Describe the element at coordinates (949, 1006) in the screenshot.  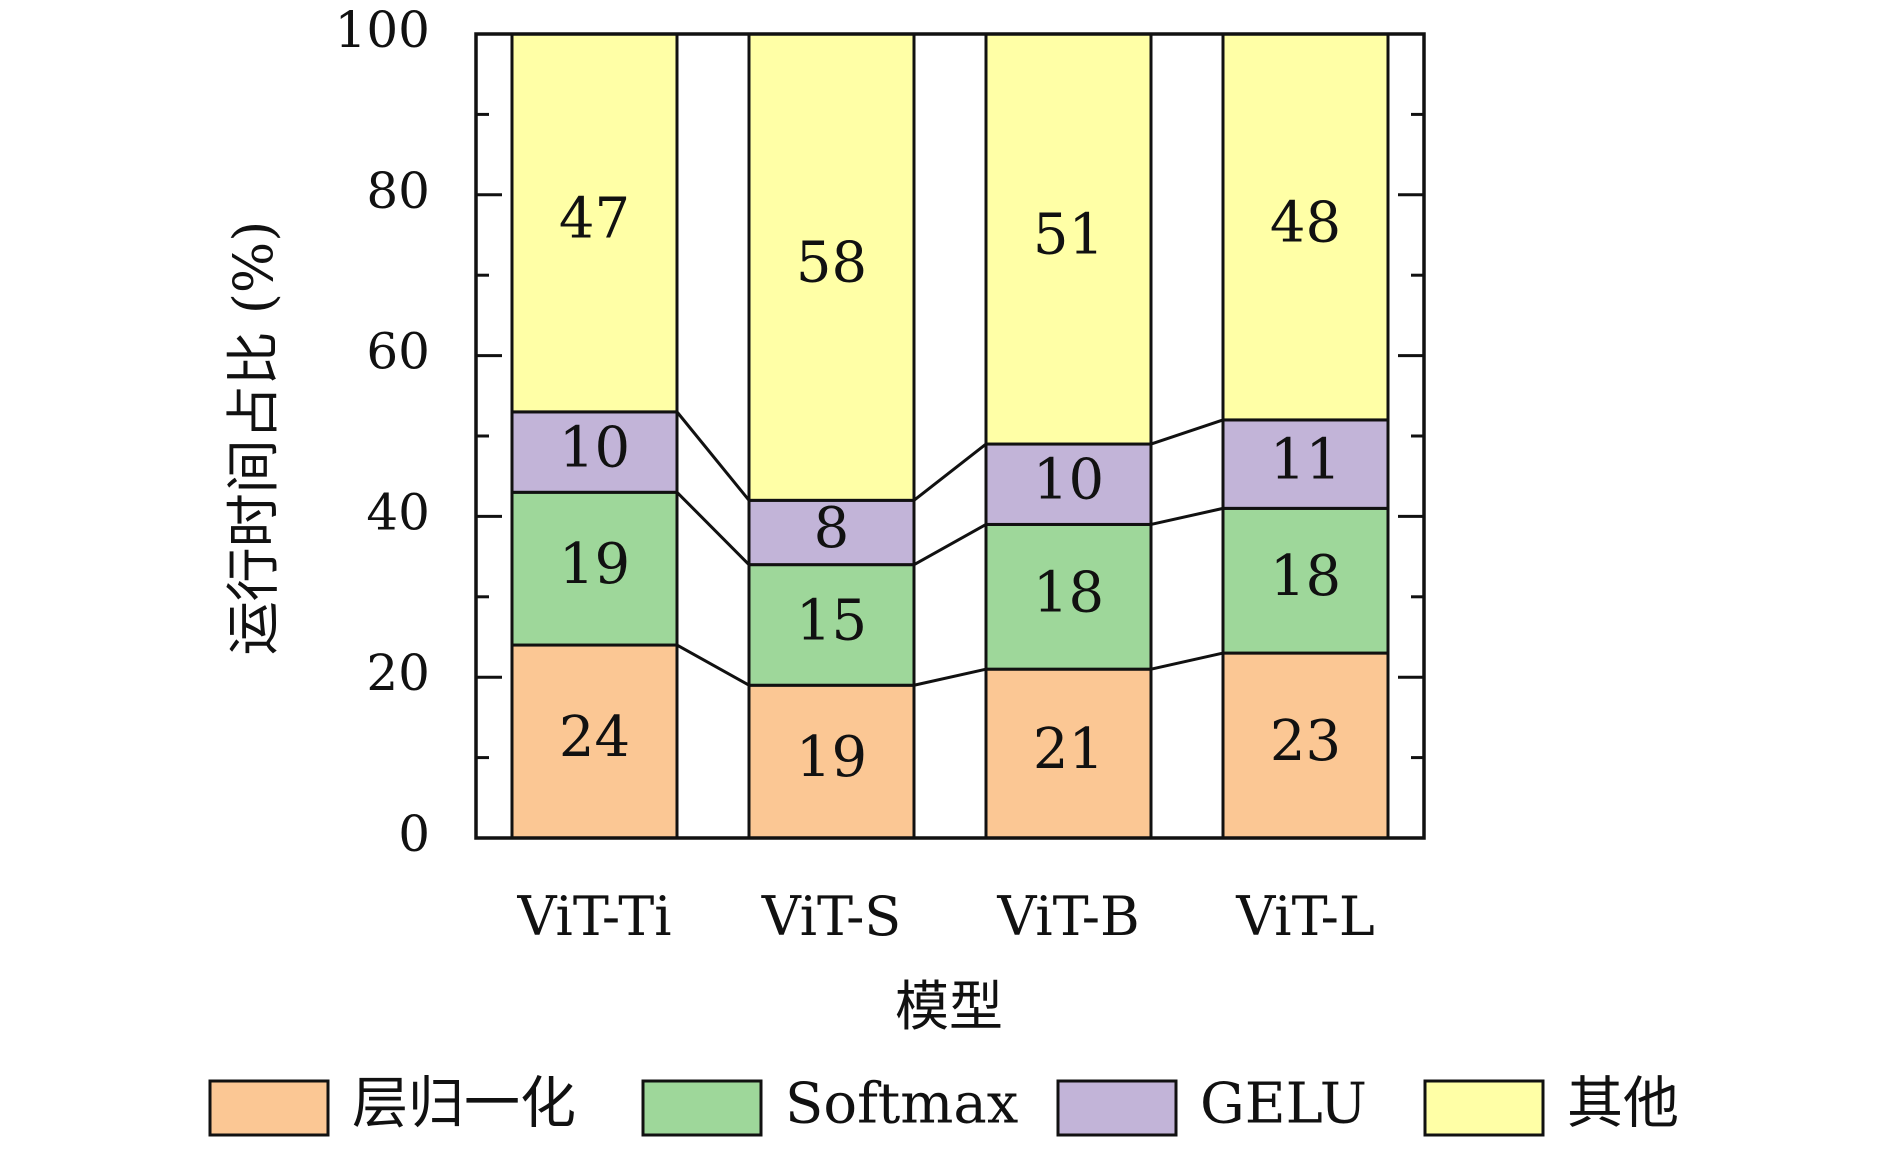
I see `x-axis-title: 模型` at that location.